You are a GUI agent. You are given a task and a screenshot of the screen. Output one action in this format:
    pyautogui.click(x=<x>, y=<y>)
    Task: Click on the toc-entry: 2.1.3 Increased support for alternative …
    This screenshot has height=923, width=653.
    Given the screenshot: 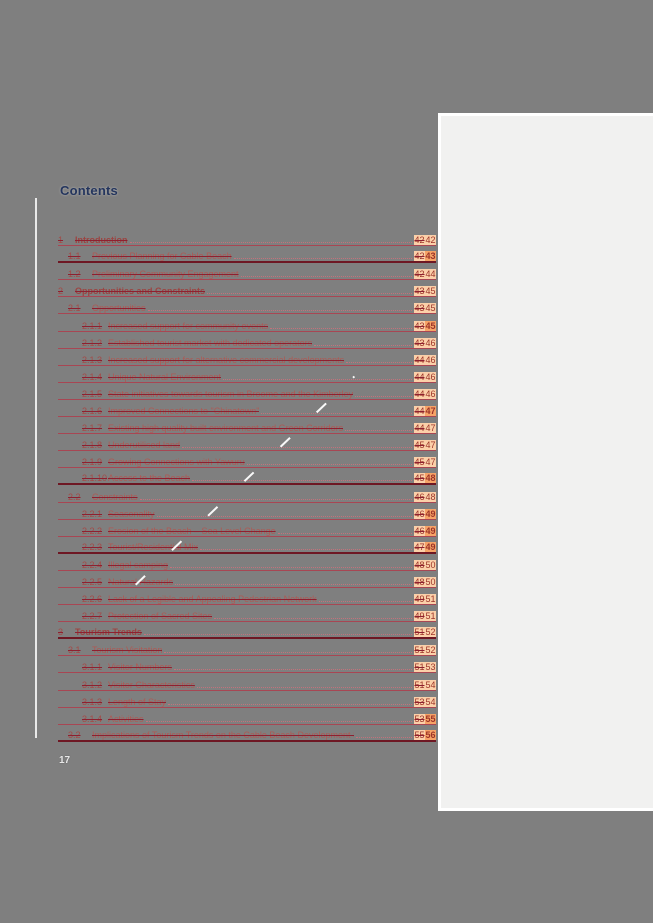 What is the action you would take?
    pyautogui.click(x=247, y=357)
    